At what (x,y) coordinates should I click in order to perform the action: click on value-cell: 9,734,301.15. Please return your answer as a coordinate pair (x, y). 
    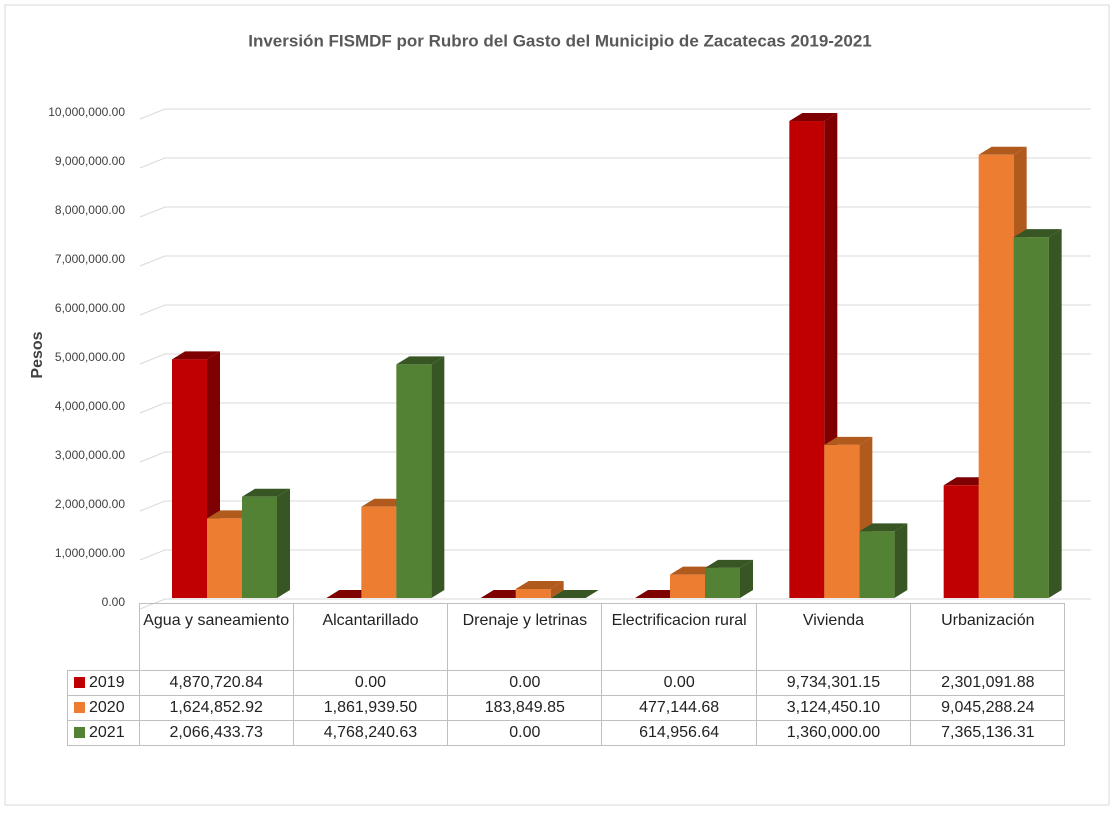
    Looking at the image, I should click on (833, 683).